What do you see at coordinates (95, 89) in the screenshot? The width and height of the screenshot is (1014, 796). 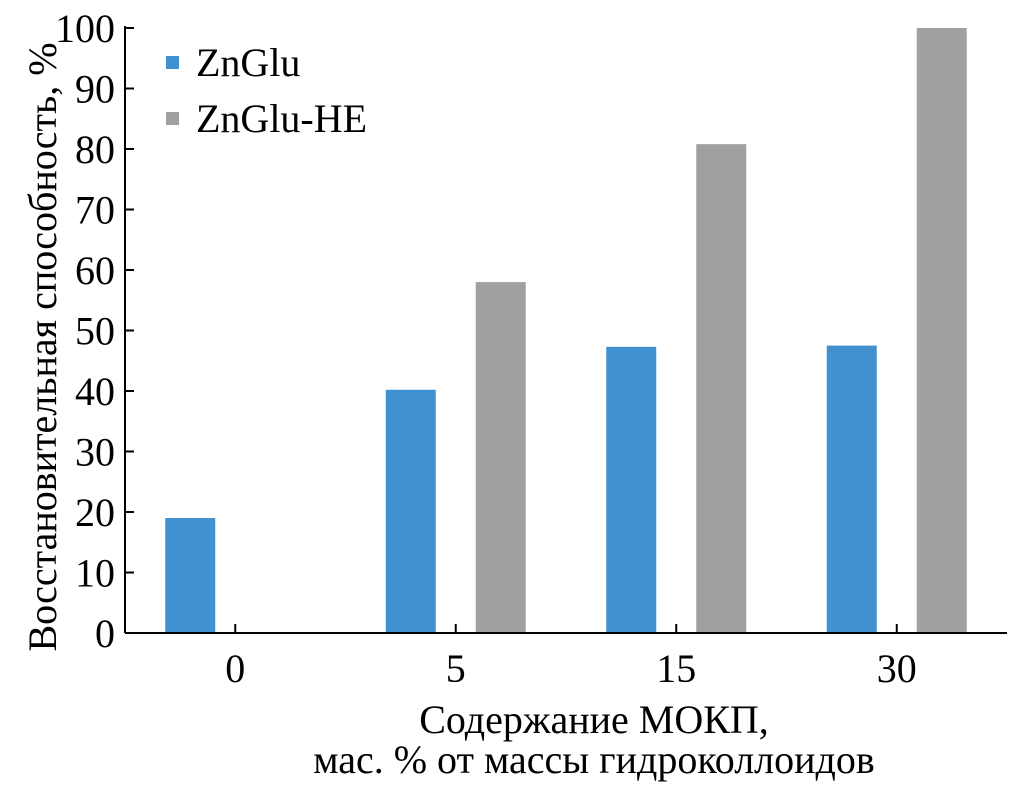 I see `y-tick-label: 90` at bounding box center [95, 89].